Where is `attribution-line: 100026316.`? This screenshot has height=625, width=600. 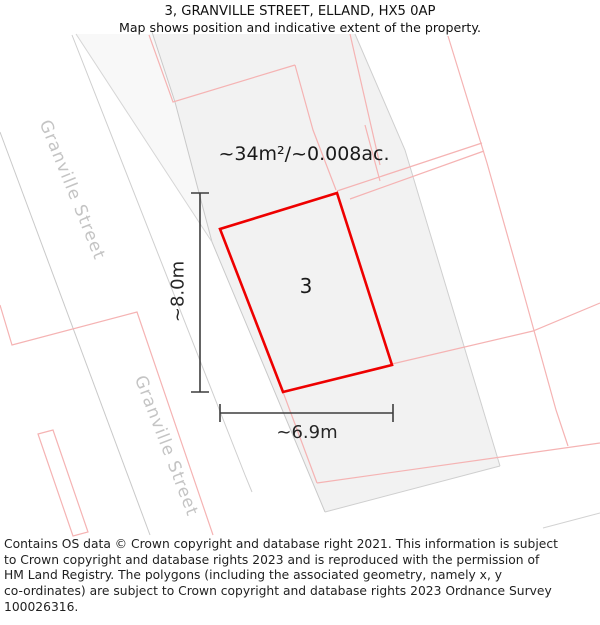 attribution-line: 100026316. is located at coordinates (41, 606).